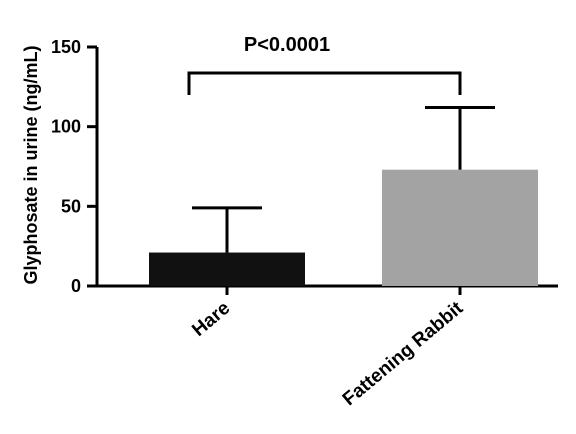  I want to click on x-tick-label: Fattening Rabbit, so click(403, 353).